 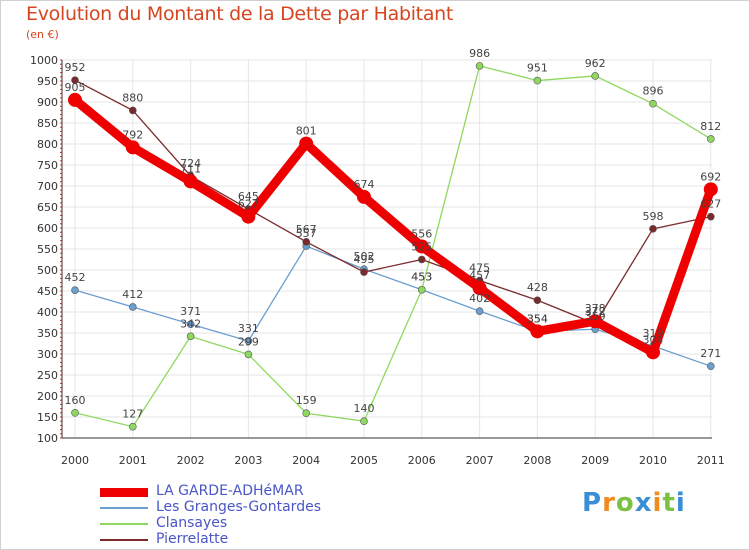 What do you see at coordinates (230, 491) in the screenshot?
I see `legend-label: LA GARDE-ADHéMAR` at bounding box center [230, 491].